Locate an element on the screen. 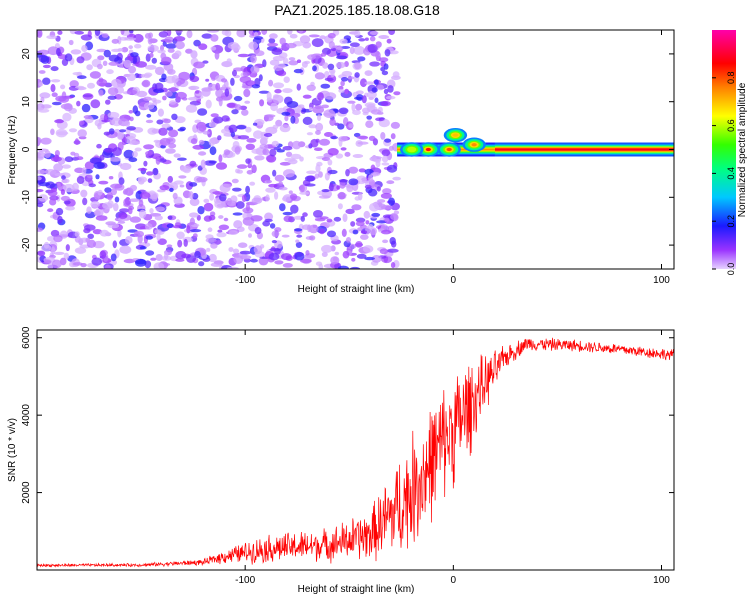 The width and height of the screenshot is (750, 600). heatmap-signal-peak is located at coordinates (474, 145).